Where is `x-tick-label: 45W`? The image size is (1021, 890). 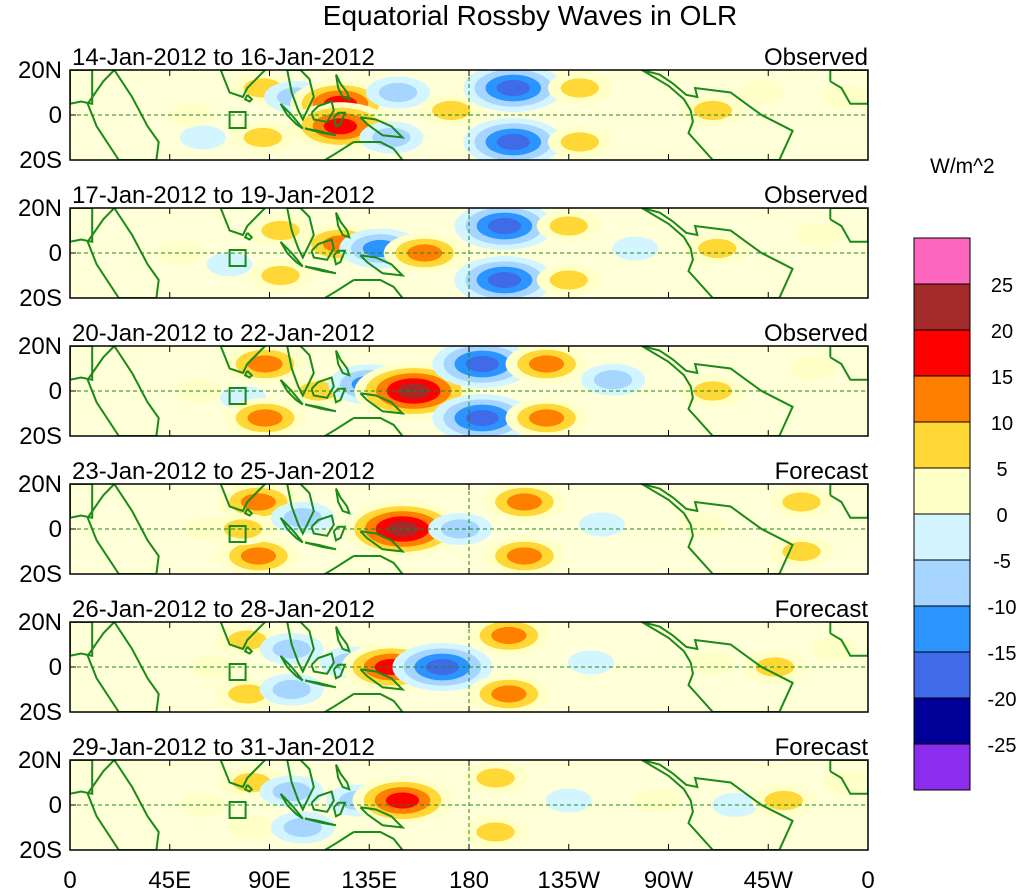 x-tick-label: 45W is located at coordinates (769, 878).